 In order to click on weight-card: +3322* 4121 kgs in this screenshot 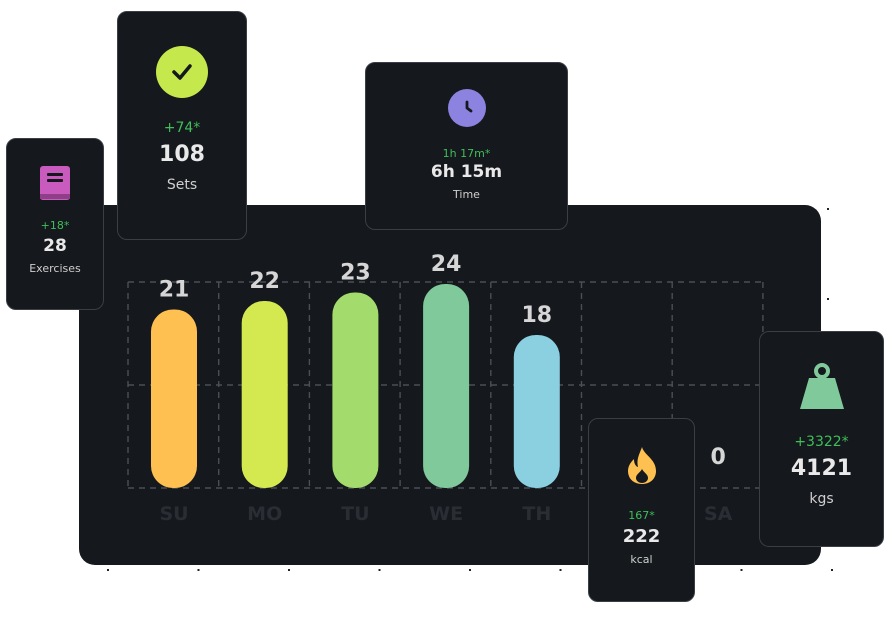, I will do `click(821, 439)`.